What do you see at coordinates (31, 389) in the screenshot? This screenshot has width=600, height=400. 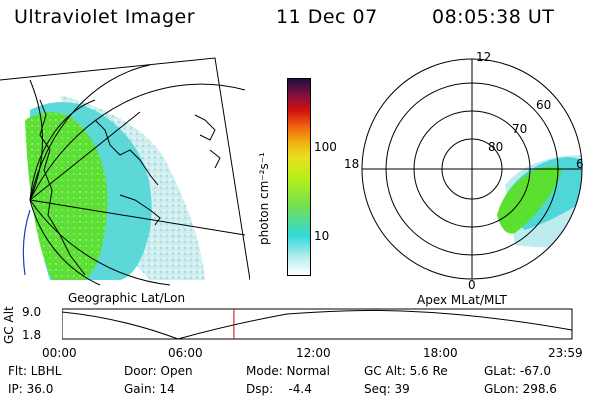 I see `info-ip: IP: 36.0` at bounding box center [31, 389].